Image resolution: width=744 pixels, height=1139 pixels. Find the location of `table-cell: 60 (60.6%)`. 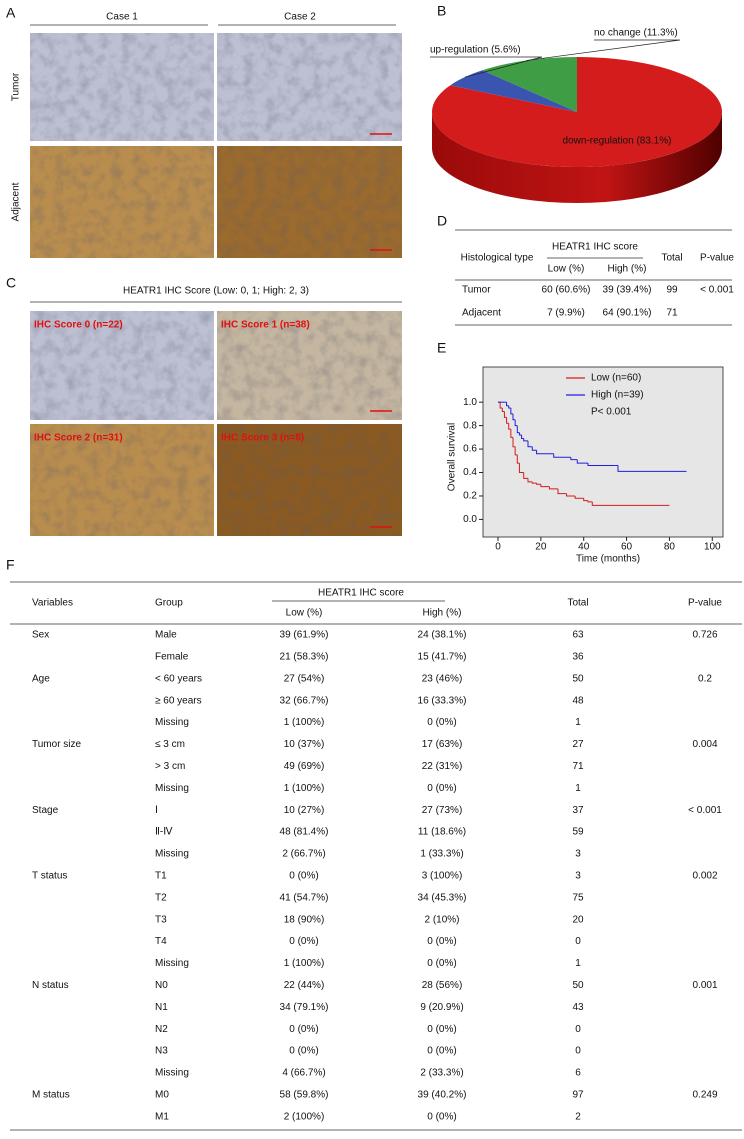

table-cell: 60 (60.6%) is located at coordinates (566, 290).